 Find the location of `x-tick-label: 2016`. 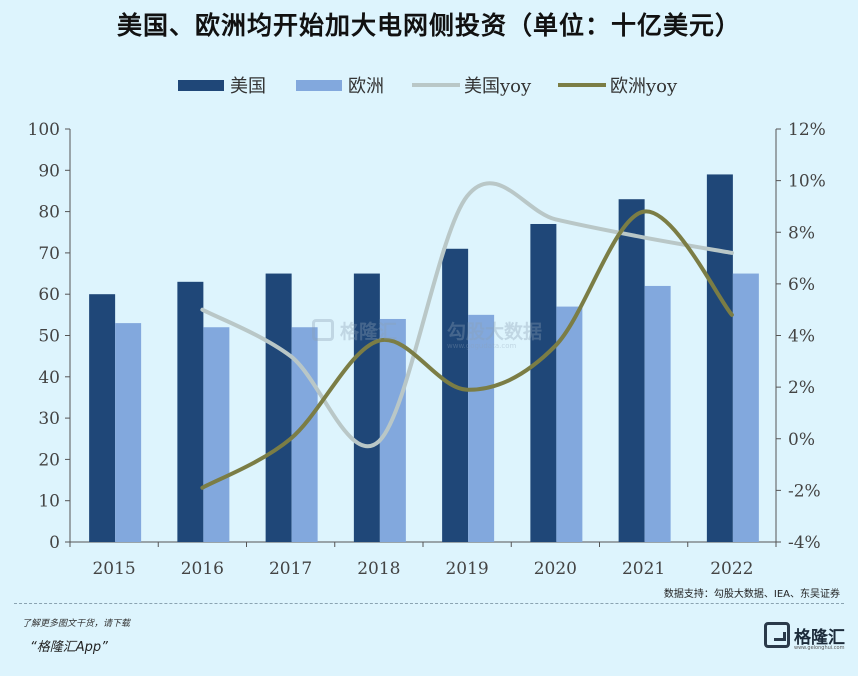

x-tick-label: 2016 is located at coordinates (202, 569).